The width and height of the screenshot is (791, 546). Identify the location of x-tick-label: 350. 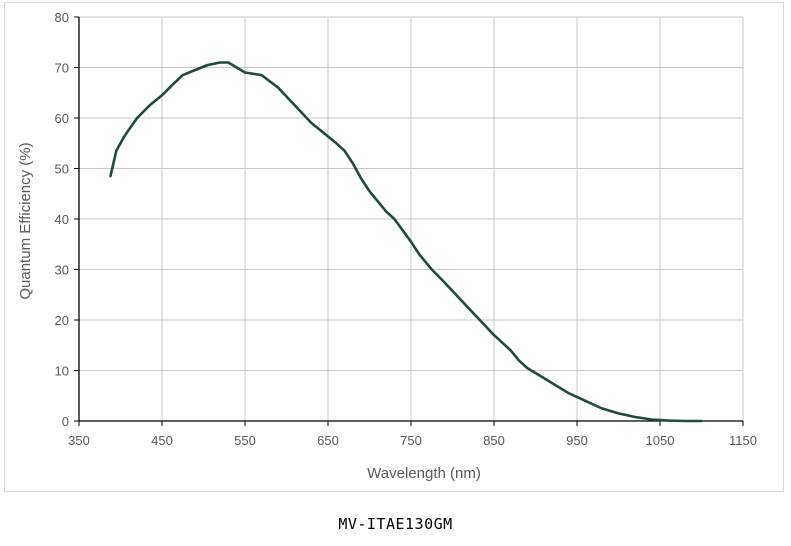
(79, 440).